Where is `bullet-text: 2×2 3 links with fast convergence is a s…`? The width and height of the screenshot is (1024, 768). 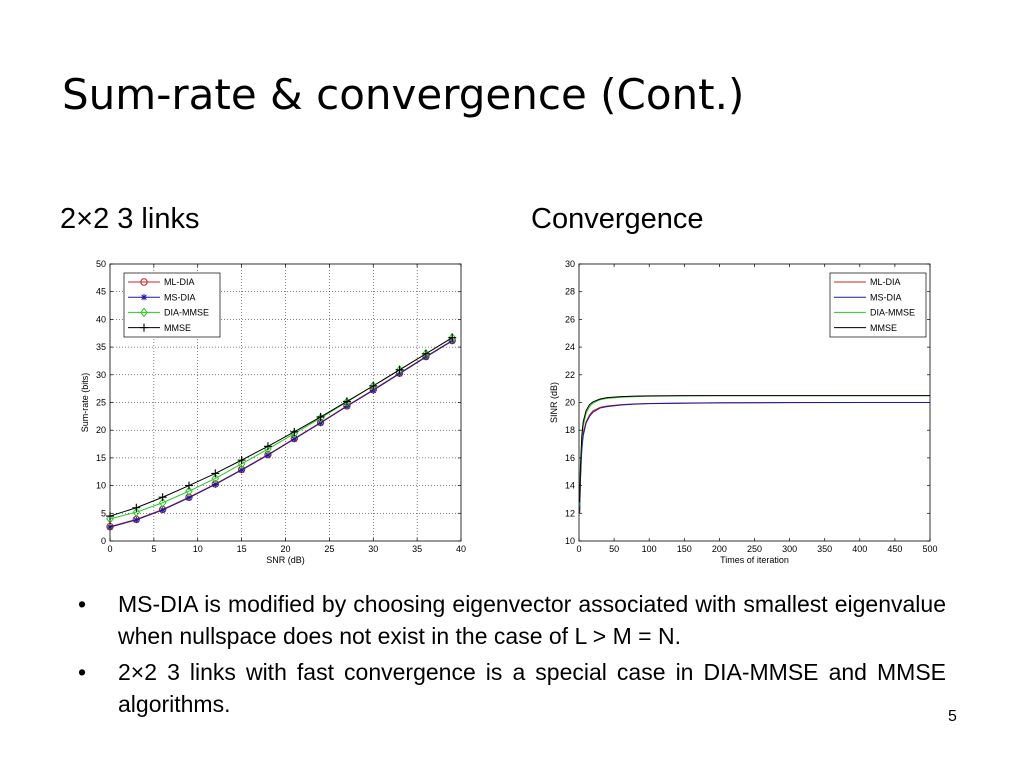
bullet-text: 2×2 3 links with fast convergence is a s… is located at coordinates (532, 688).